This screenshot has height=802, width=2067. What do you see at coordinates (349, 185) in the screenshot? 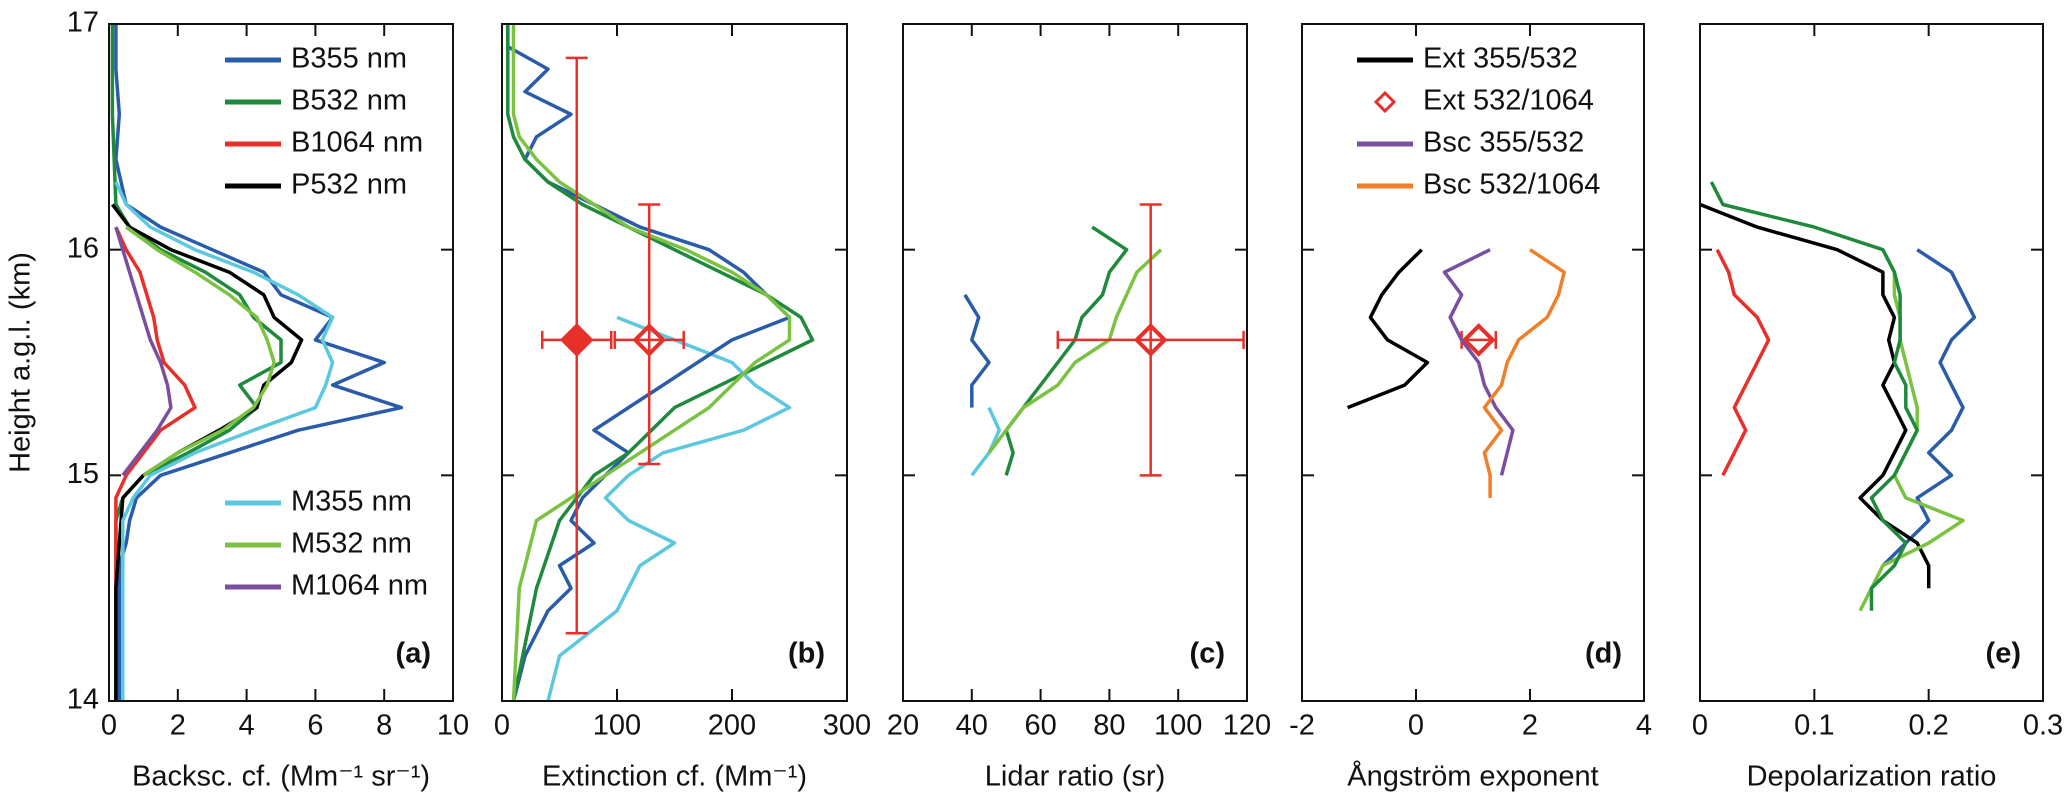
I see `legend-label: P532 nm` at bounding box center [349, 185].